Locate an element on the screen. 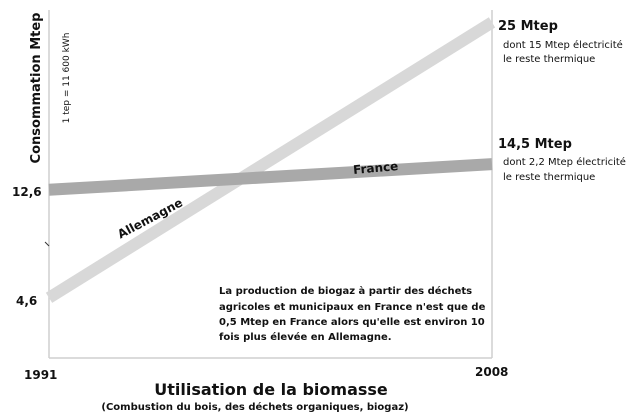 The width and height of the screenshot is (640, 420). x-tick-label-2008: 2008 is located at coordinates (491, 372).